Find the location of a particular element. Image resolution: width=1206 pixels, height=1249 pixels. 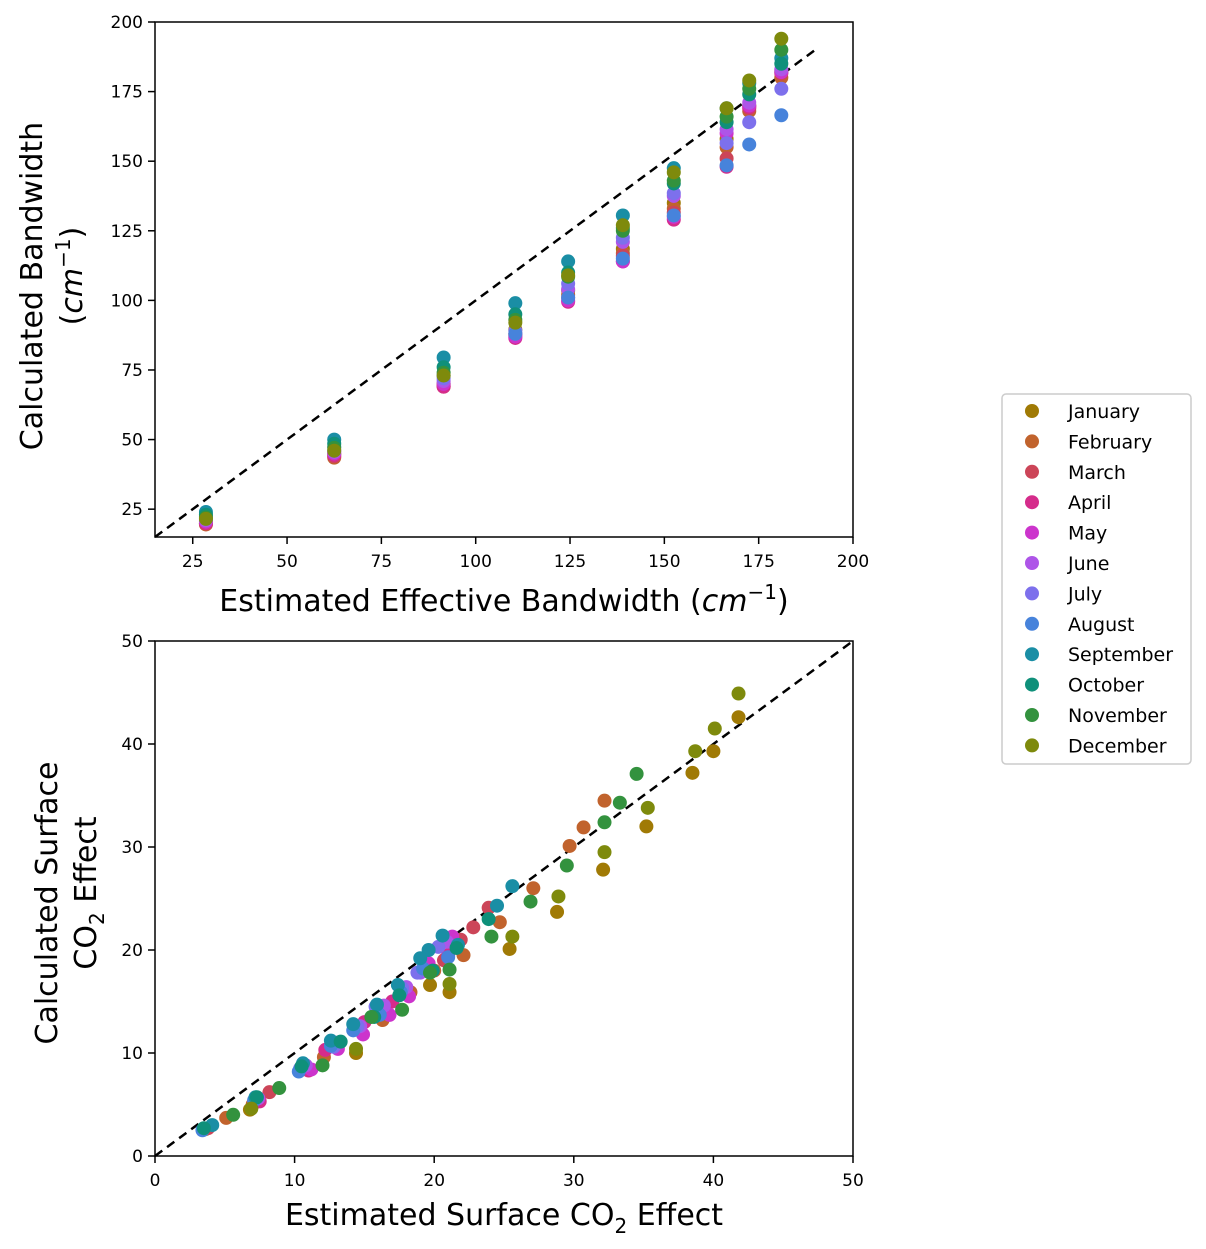

data-point-march is located at coordinates (473, 927).